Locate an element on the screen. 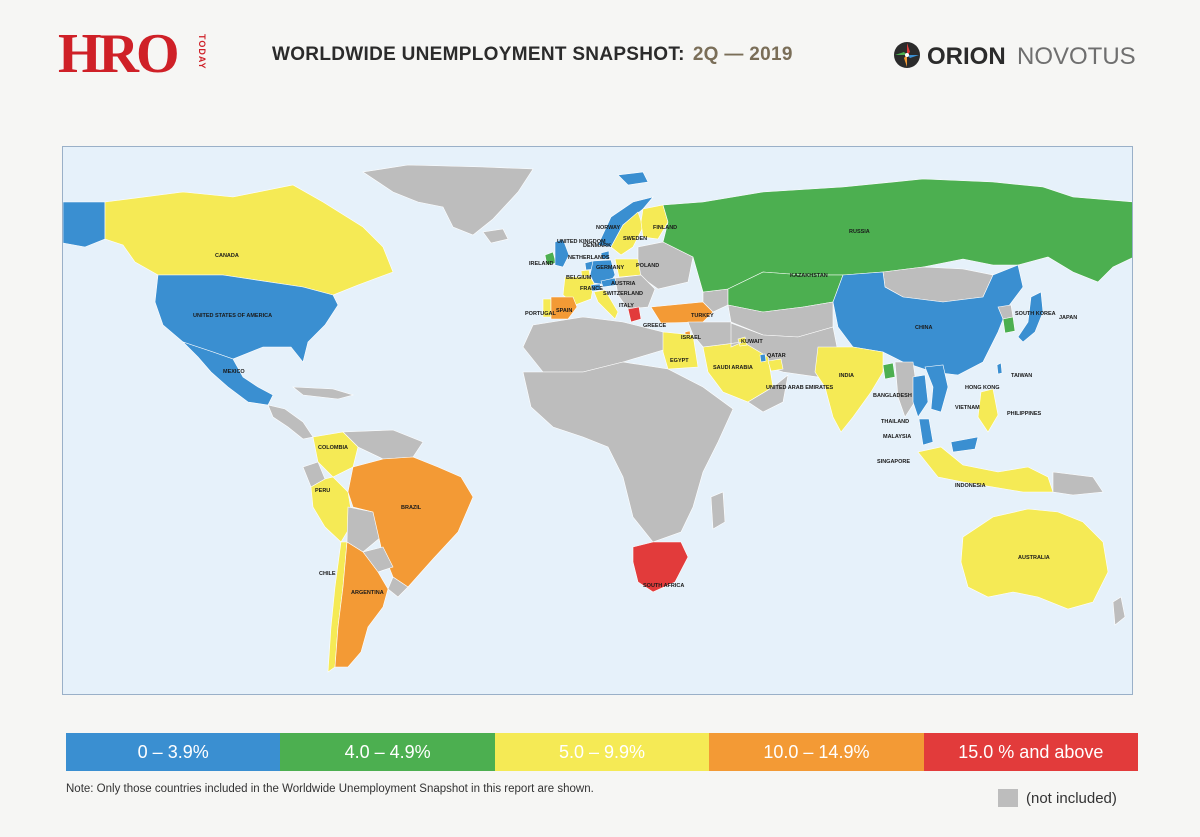 This screenshot has height=837, width=1200. papua is located at coordinates (1078, 483).